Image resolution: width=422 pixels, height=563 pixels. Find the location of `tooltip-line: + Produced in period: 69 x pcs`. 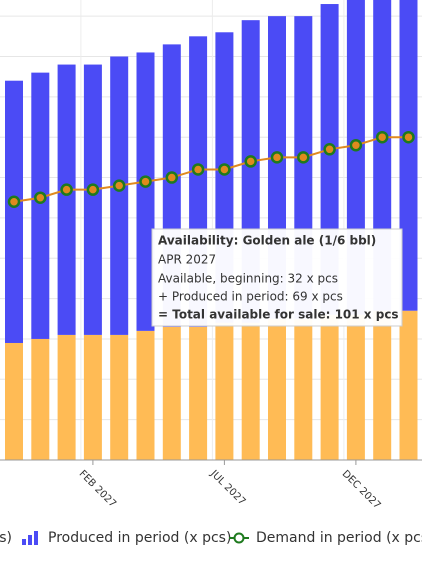

tooltip-line: + Produced in period: 69 x pcs is located at coordinates (250, 297).